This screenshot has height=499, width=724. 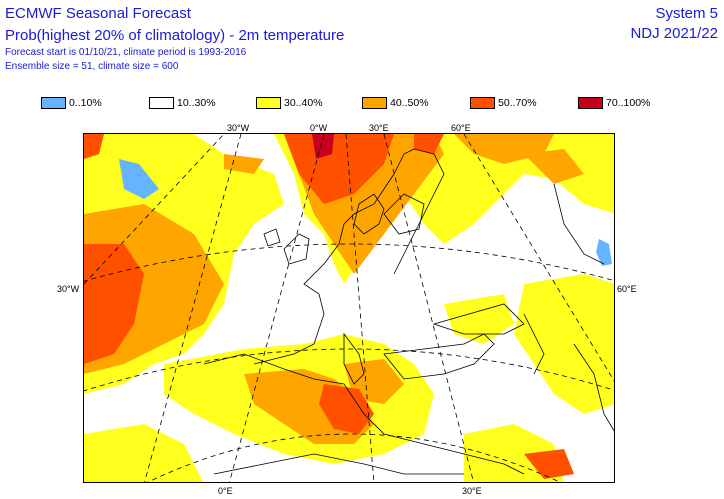 I want to click on legend-item-50-70: 50..70%, so click(x=503, y=103).